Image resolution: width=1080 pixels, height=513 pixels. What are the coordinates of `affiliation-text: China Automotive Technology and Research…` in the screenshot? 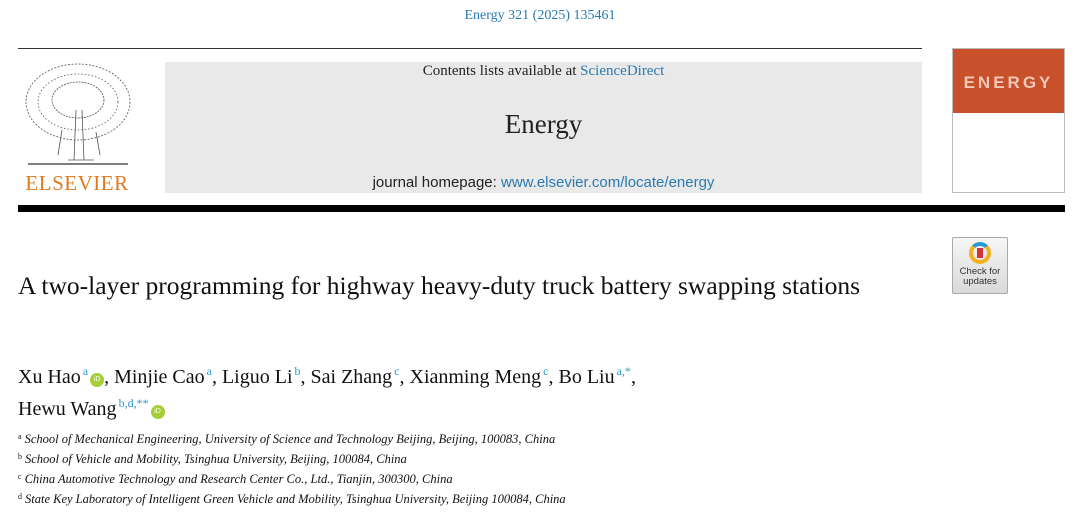 It's located at (238, 479).